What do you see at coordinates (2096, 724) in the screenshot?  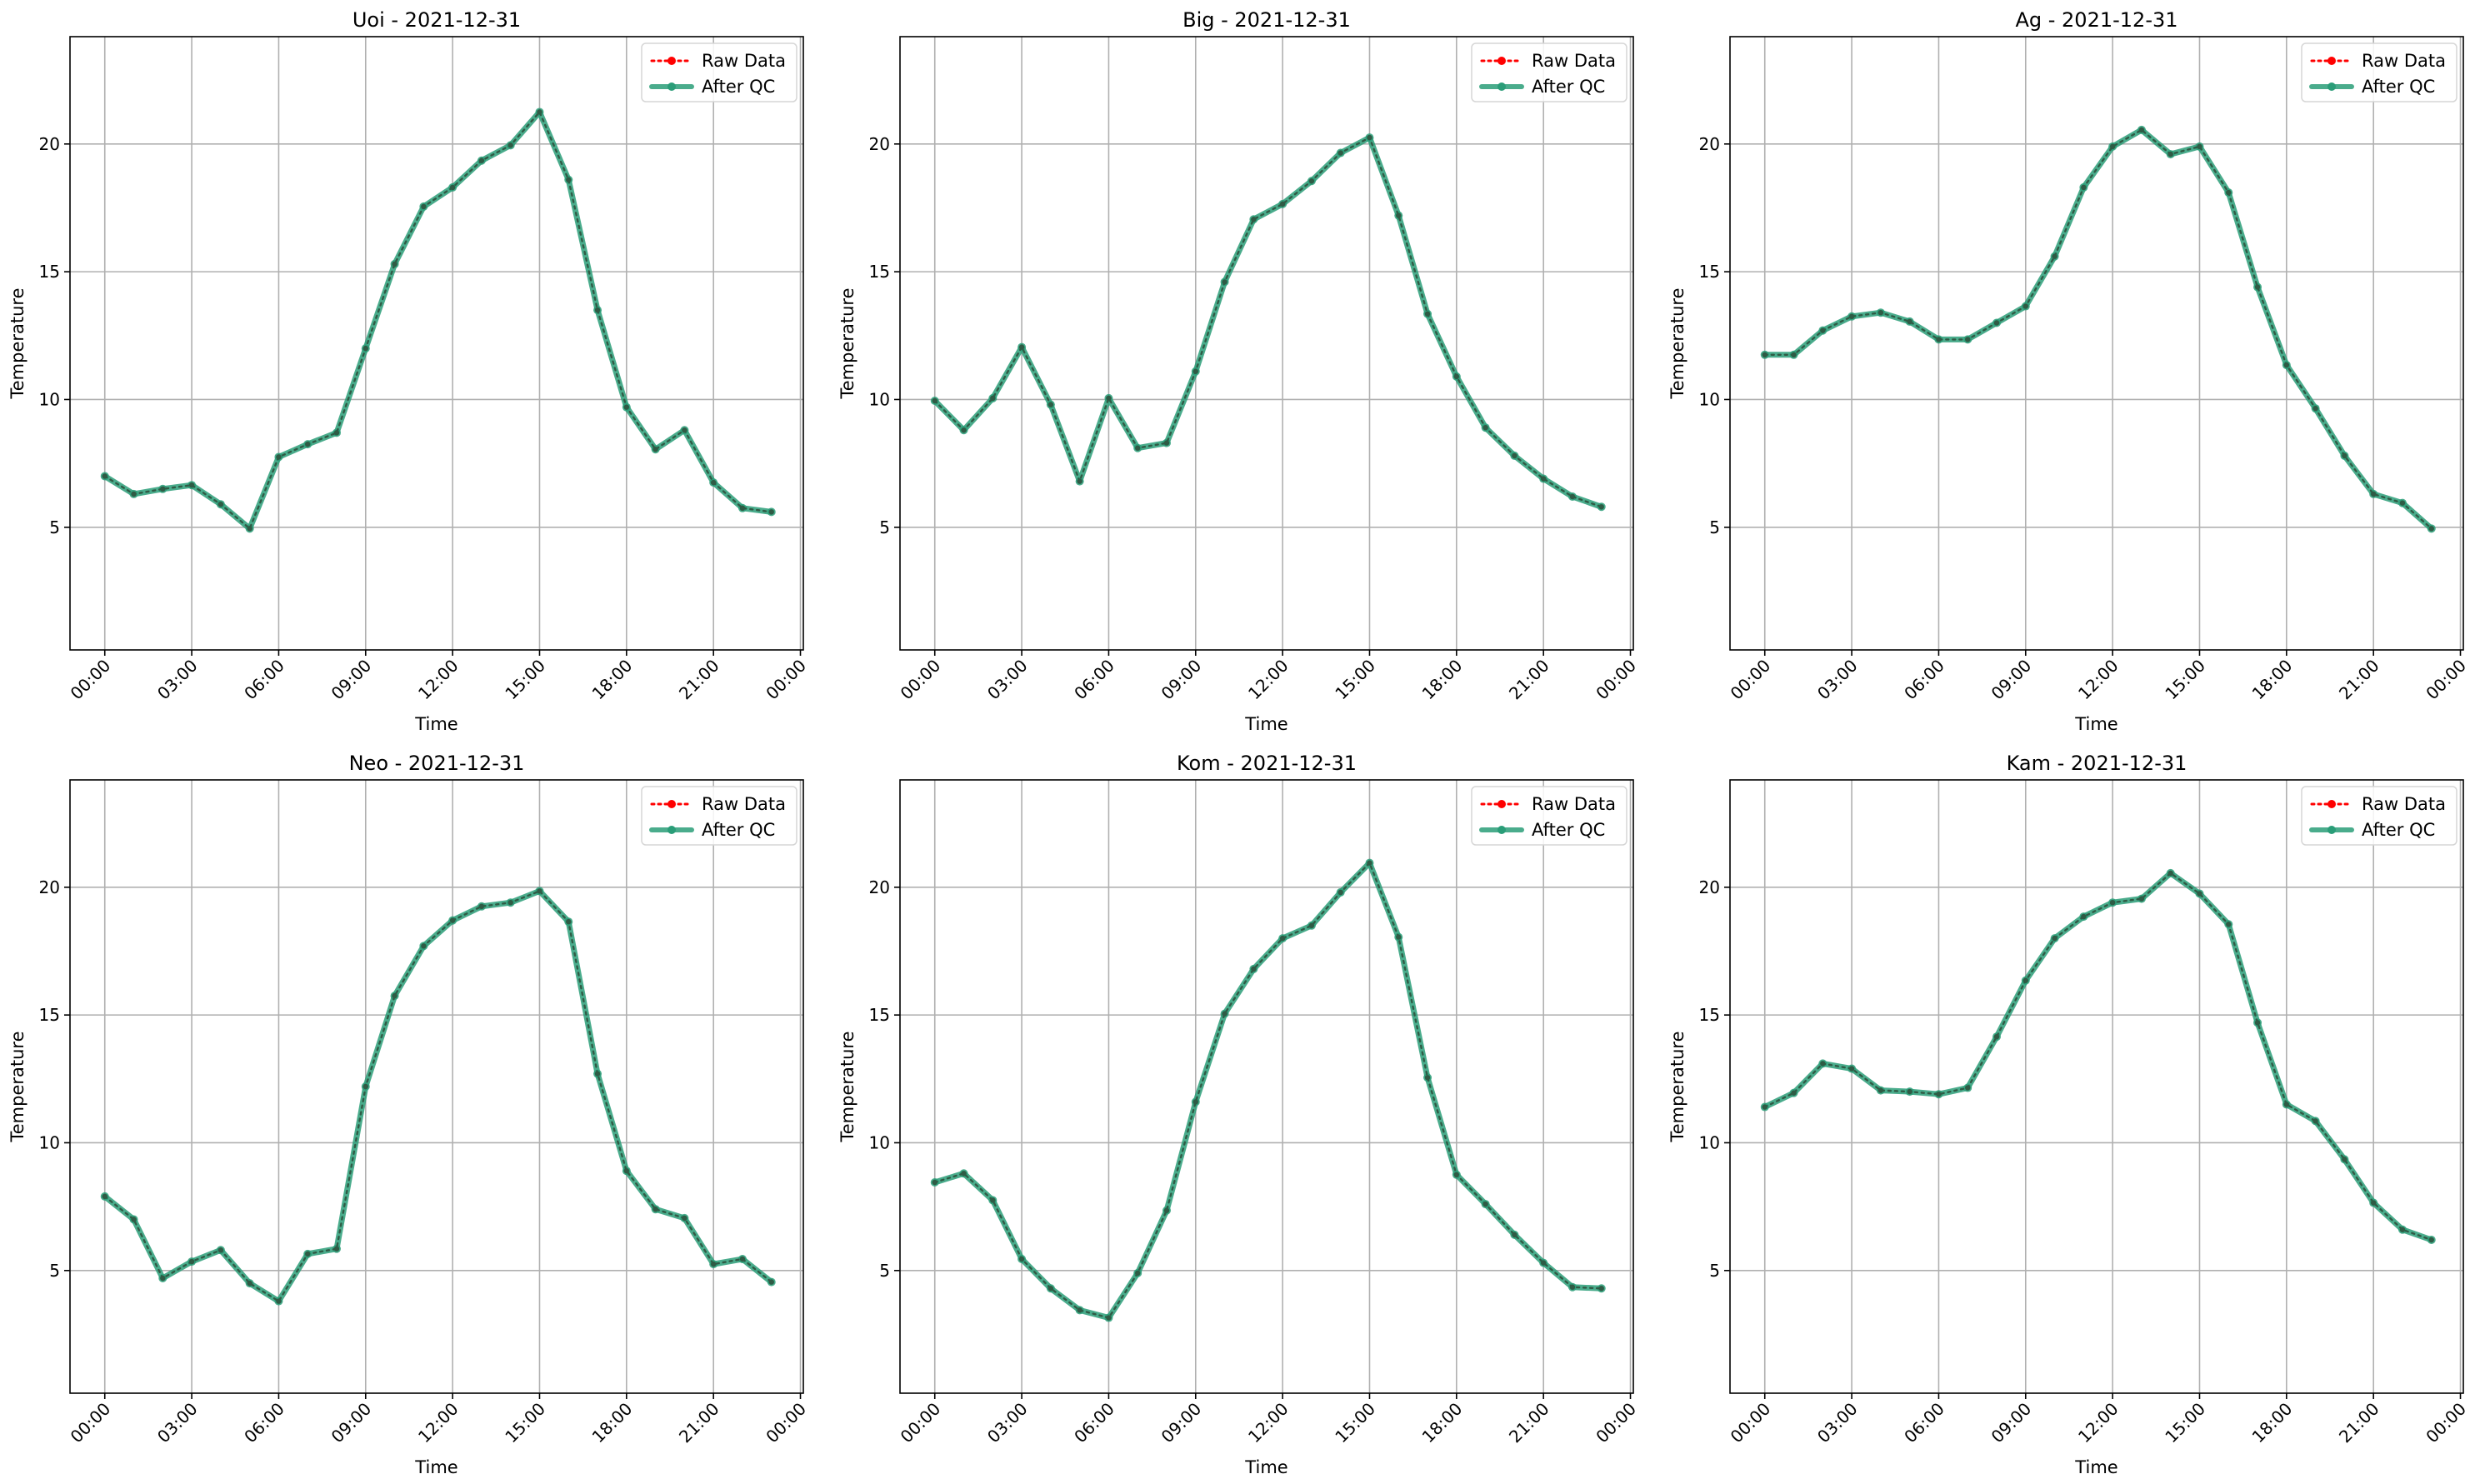 I see `x-axis-label: Time` at bounding box center [2096, 724].